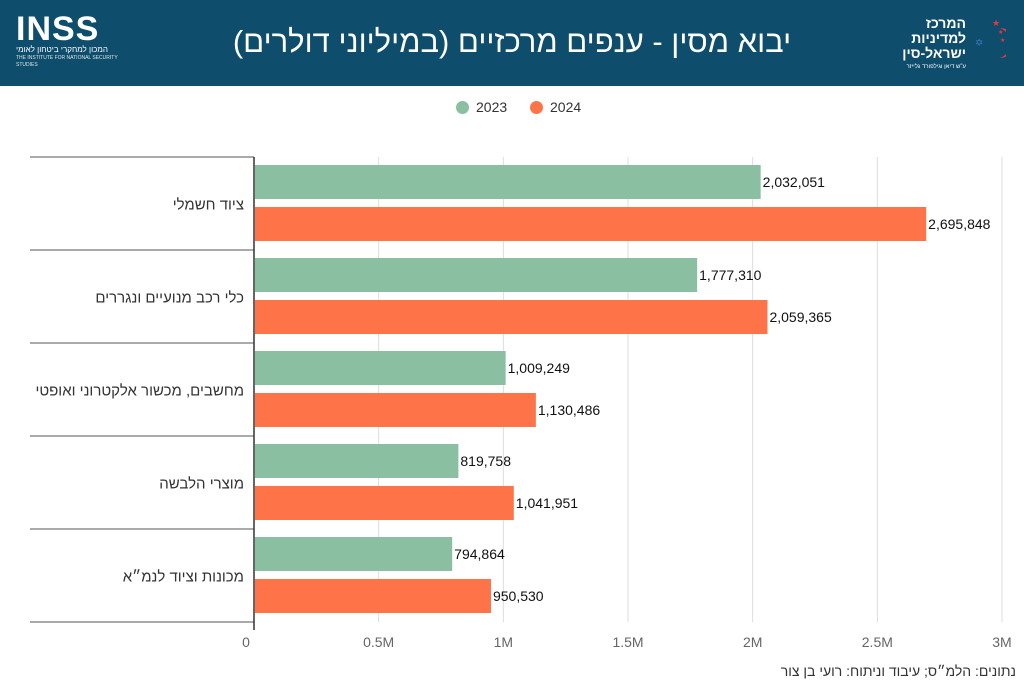 The image size is (1024, 683). What do you see at coordinates (627, 642) in the screenshot?
I see `x-tick-label-3: 1.5M` at bounding box center [627, 642].